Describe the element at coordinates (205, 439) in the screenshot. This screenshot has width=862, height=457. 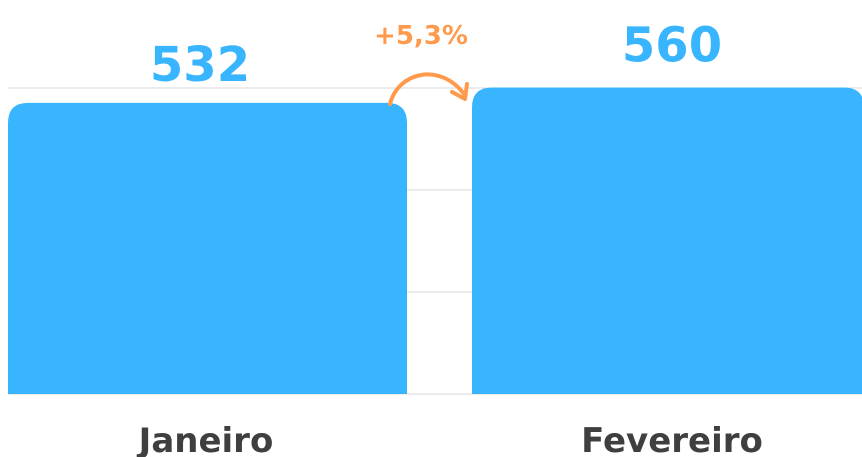
I see `category-label-janeiro: Janeiro` at that location.